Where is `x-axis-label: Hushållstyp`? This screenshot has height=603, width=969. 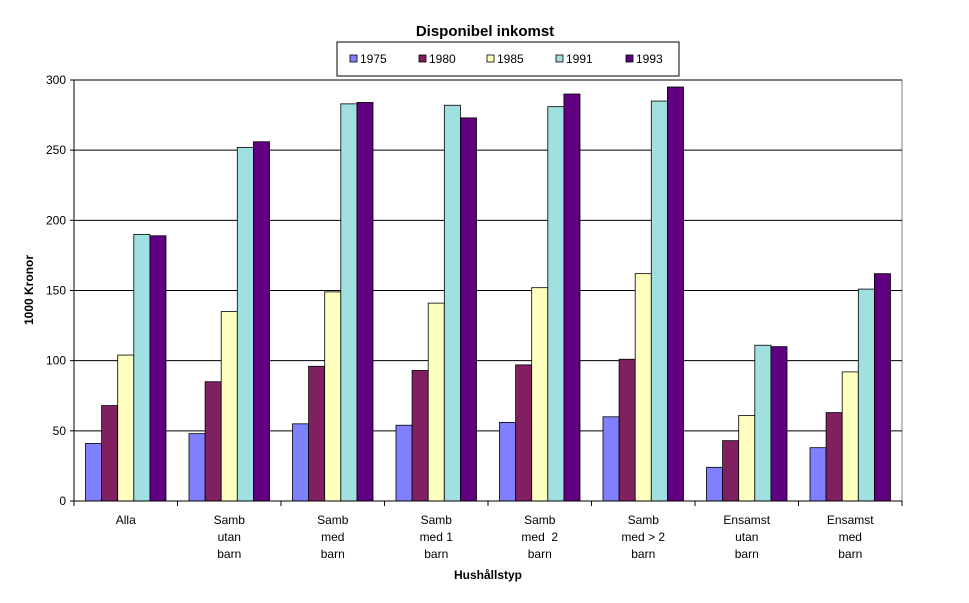 x-axis-label: Hushållstyp is located at coordinates (488, 575).